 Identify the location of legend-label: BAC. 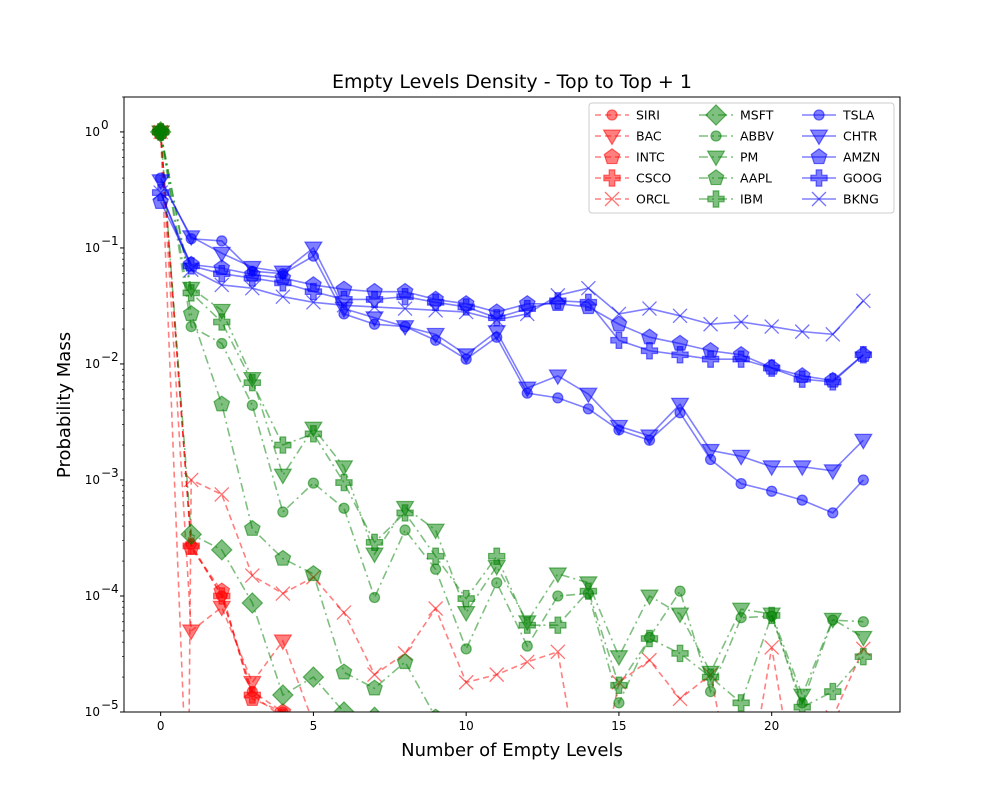
(649, 136).